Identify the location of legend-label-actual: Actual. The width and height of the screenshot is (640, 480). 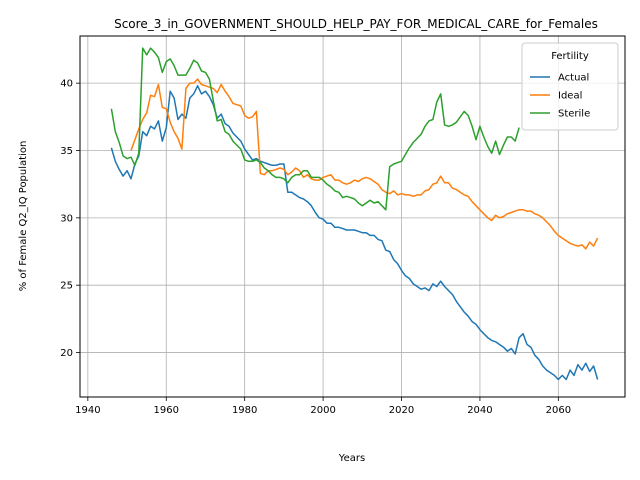
(573, 78).